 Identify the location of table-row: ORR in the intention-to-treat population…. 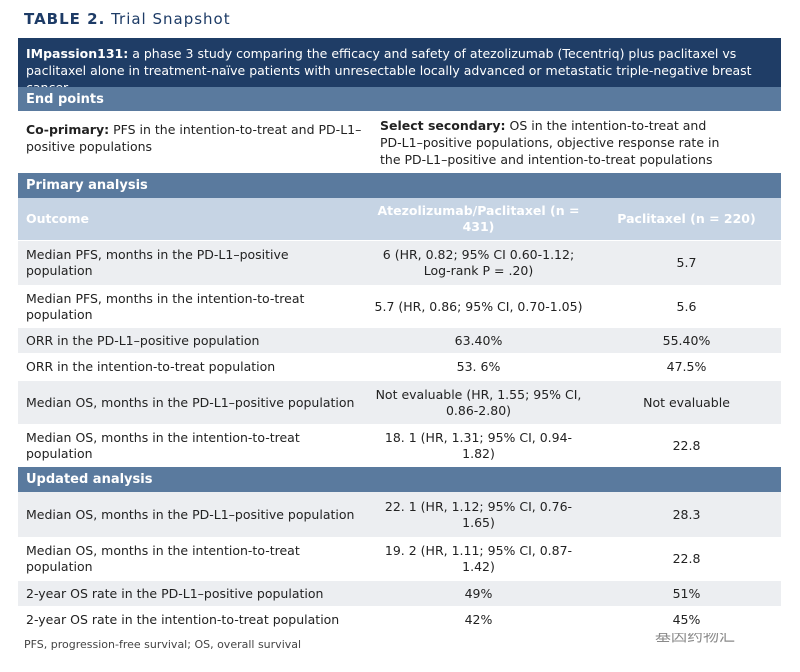
(399, 367).